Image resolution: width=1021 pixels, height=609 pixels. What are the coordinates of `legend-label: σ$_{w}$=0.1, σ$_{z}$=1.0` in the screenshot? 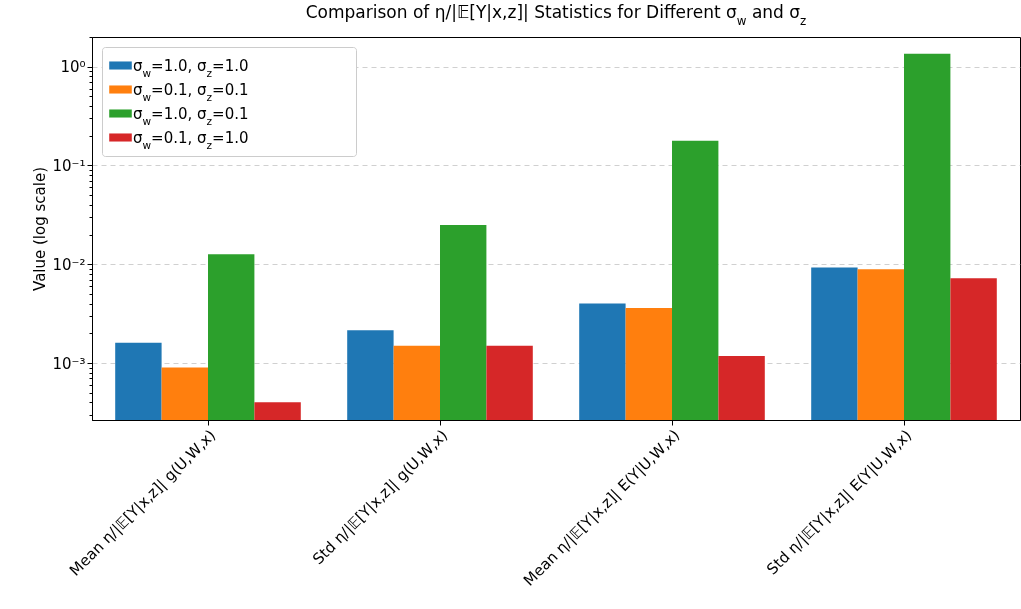 It's located at (191, 139).